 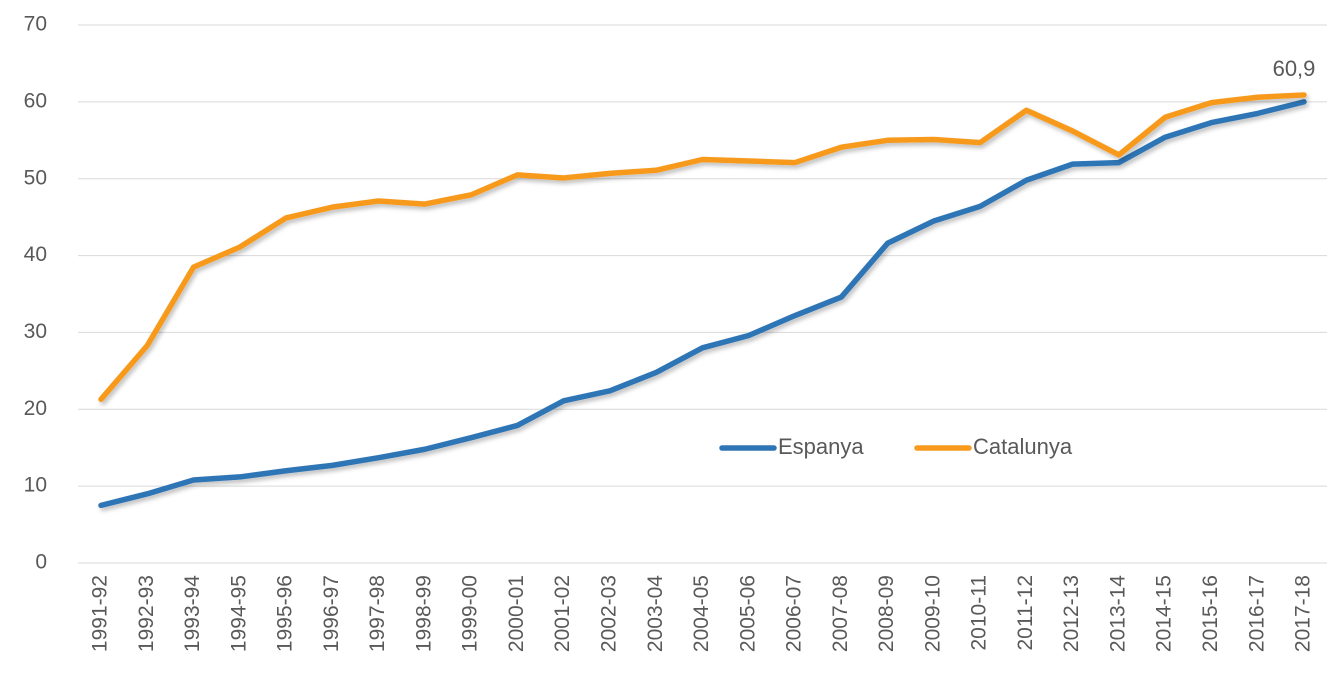 I want to click on legend-label: Espanya, so click(x=821, y=446).